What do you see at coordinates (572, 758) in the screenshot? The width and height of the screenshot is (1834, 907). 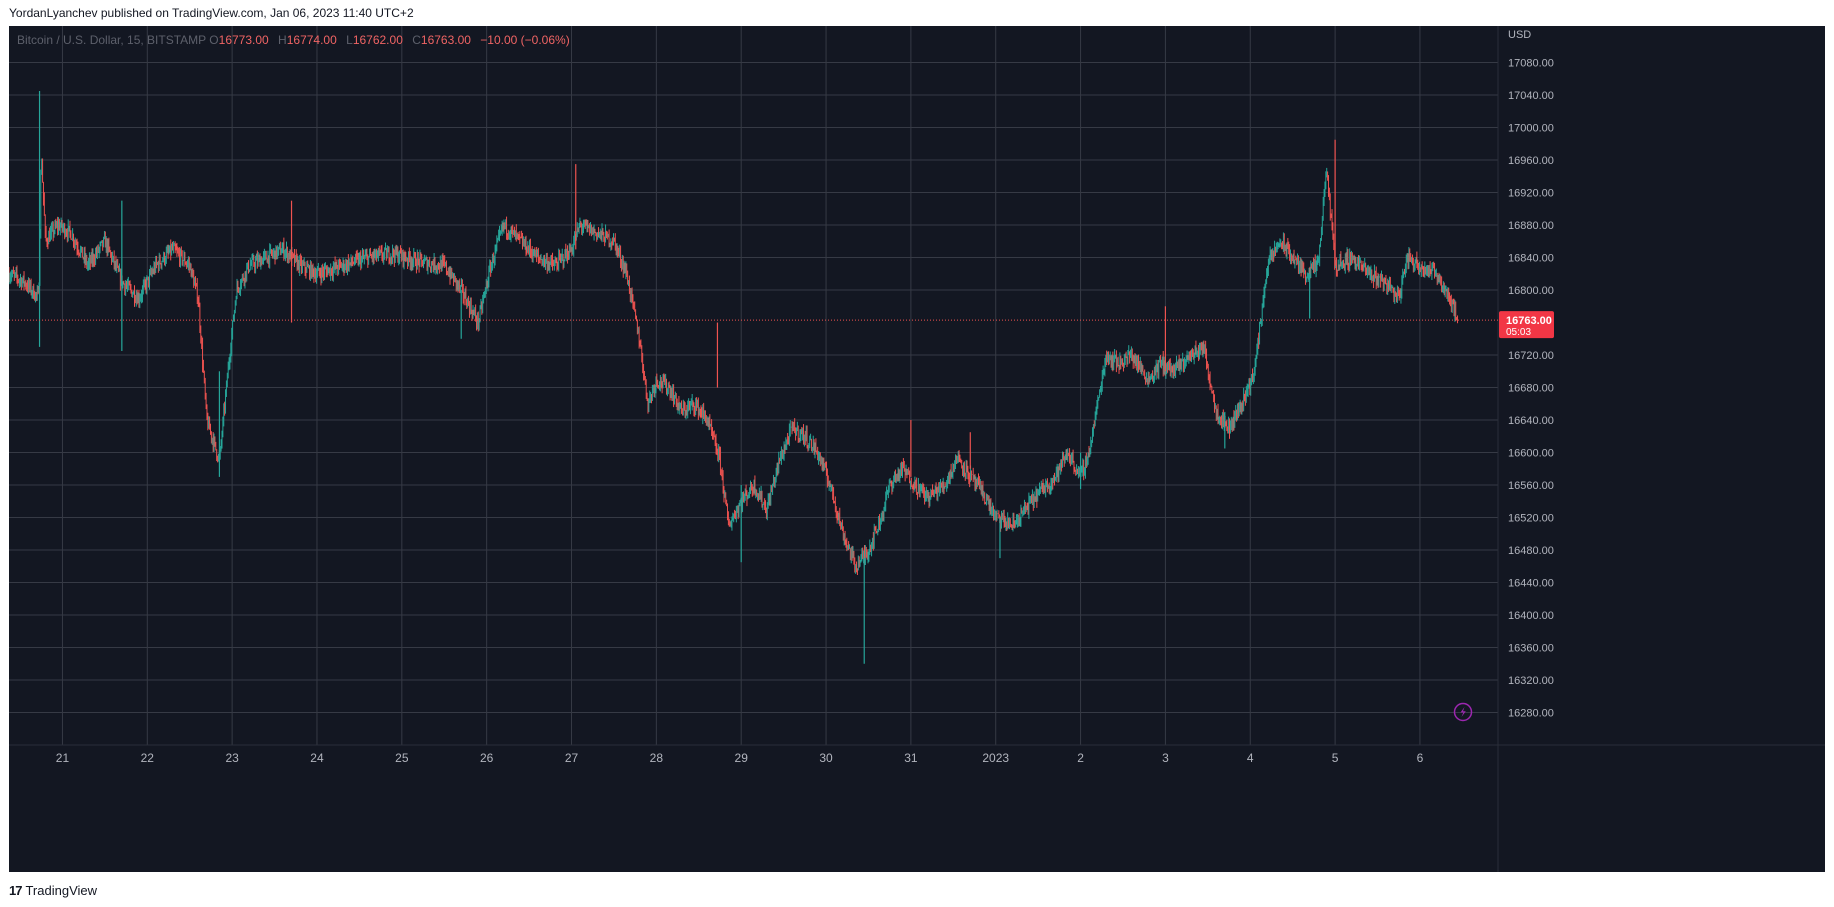 I see `x-tick-label: 27` at bounding box center [572, 758].